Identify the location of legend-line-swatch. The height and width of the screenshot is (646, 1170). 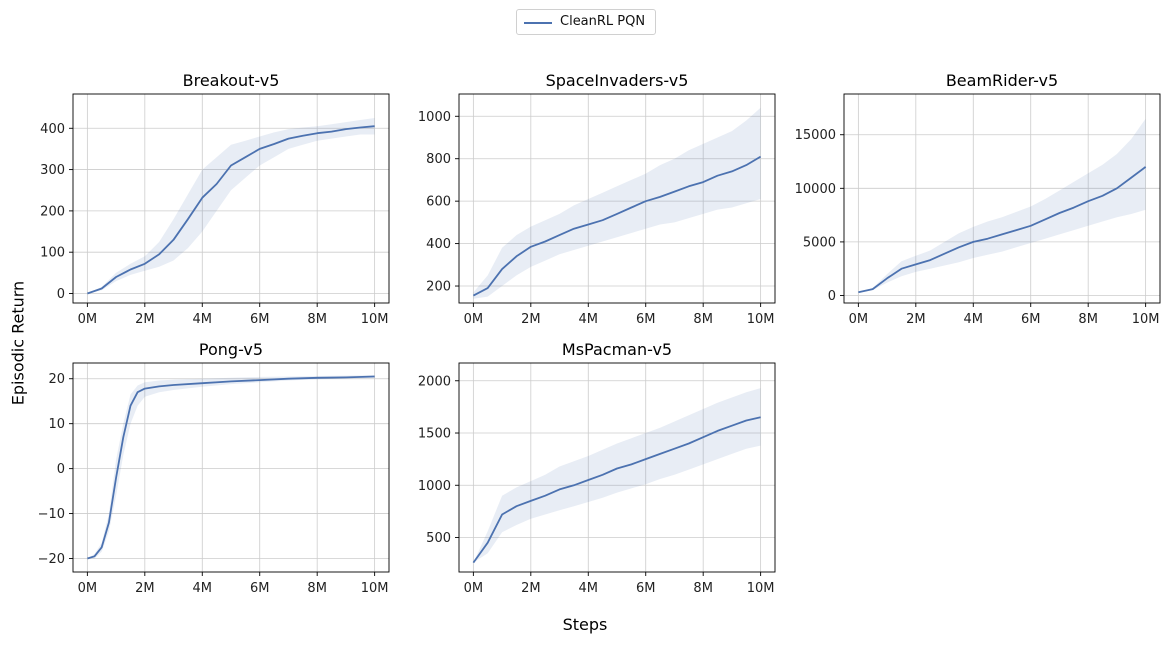
(538, 23).